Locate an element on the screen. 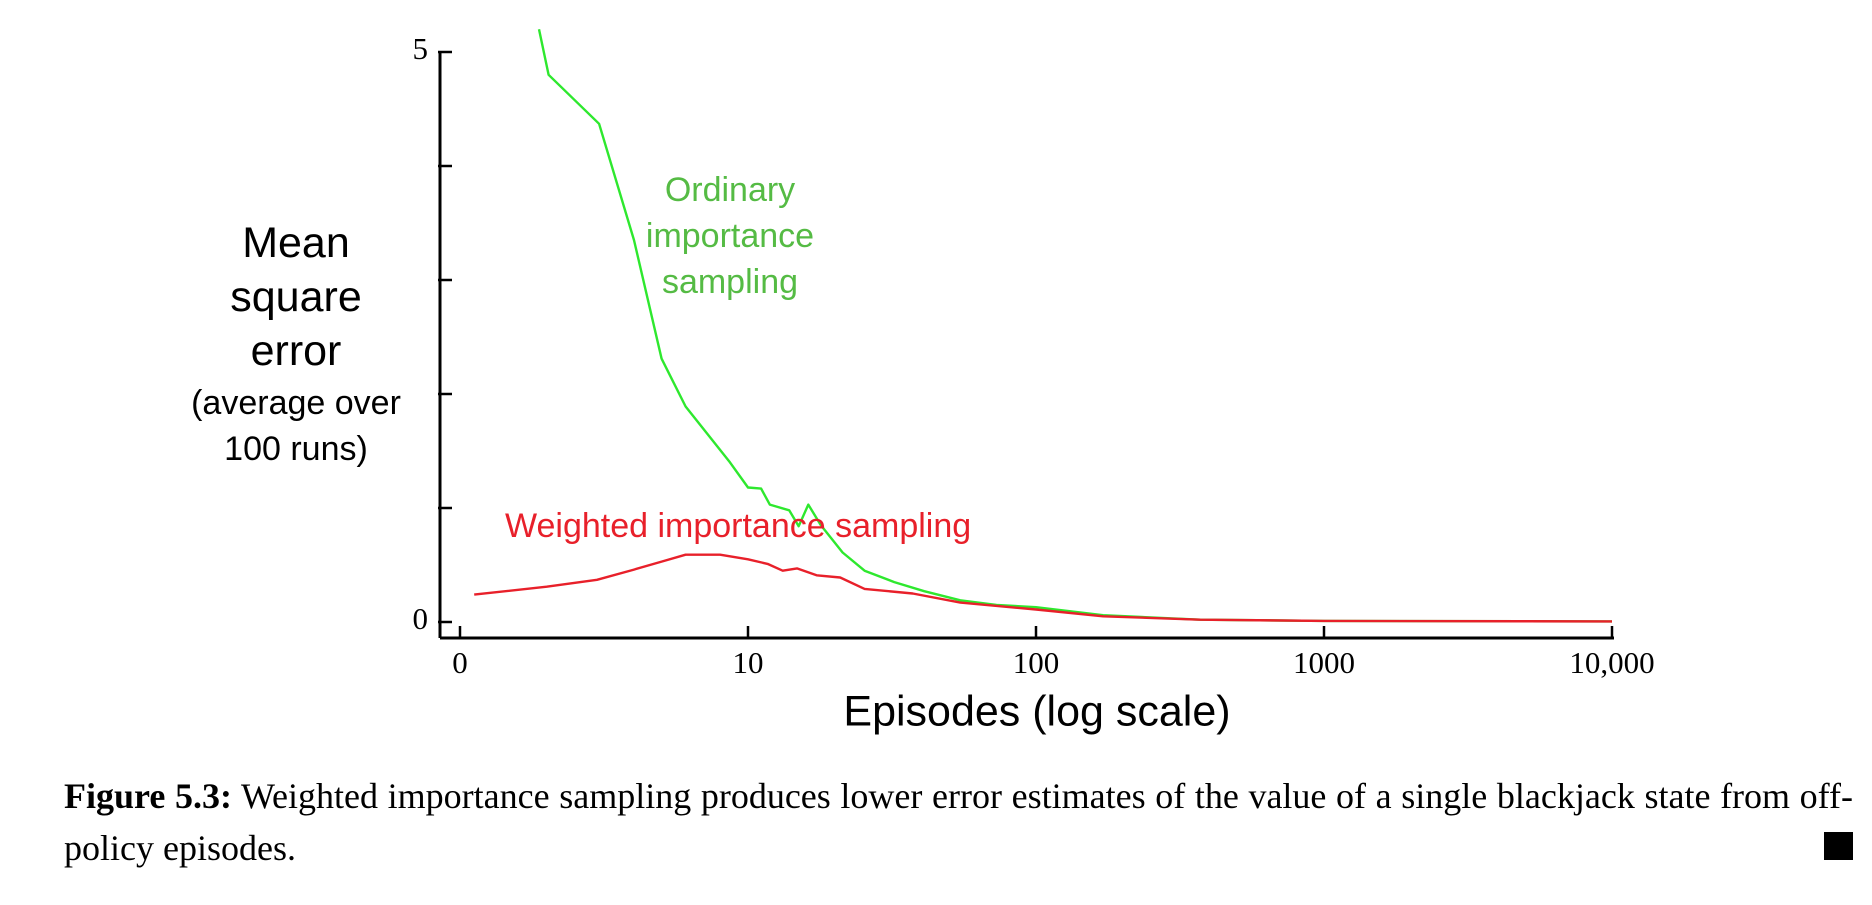 Image resolution: width=1872 pixels, height=905 pixels. x-tick-label: 100 is located at coordinates (1036, 662).